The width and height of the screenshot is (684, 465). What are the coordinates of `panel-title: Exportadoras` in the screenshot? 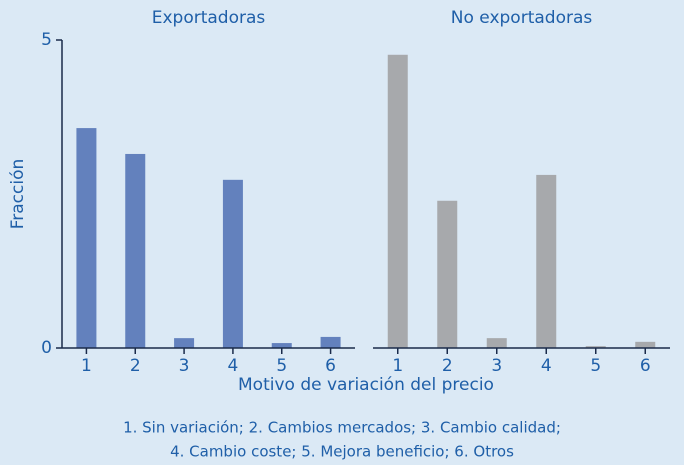 It's located at (209, 18).